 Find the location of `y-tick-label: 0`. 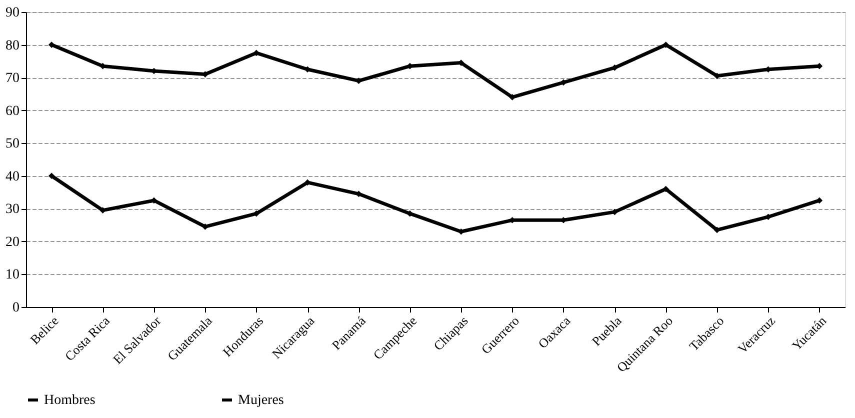

y-tick-label: 0 is located at coordinates (16, 308).